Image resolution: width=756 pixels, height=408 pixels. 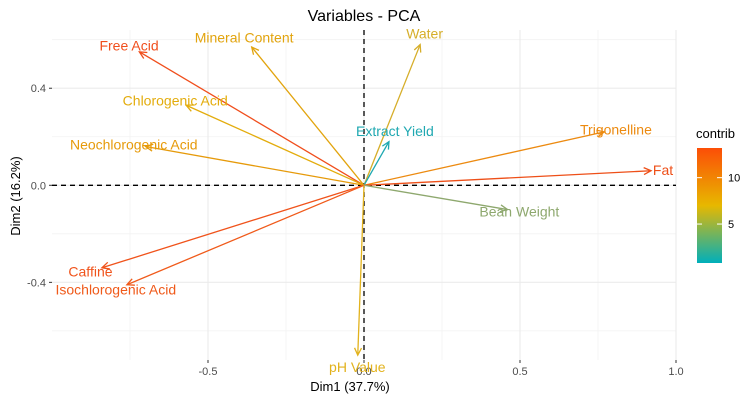 I want to click on label-ph-value: pH Value, so click(x=357, y=367).